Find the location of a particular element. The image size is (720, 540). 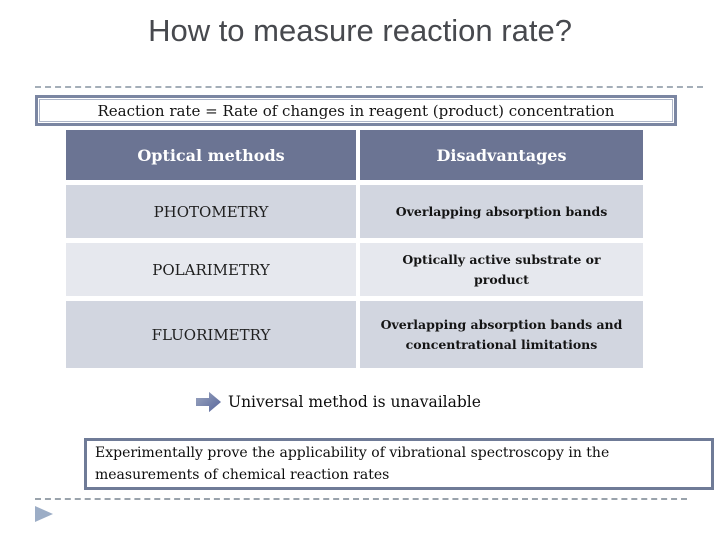

conclusion-row: Universal method is unavailable is located at coordinates (338, 402).